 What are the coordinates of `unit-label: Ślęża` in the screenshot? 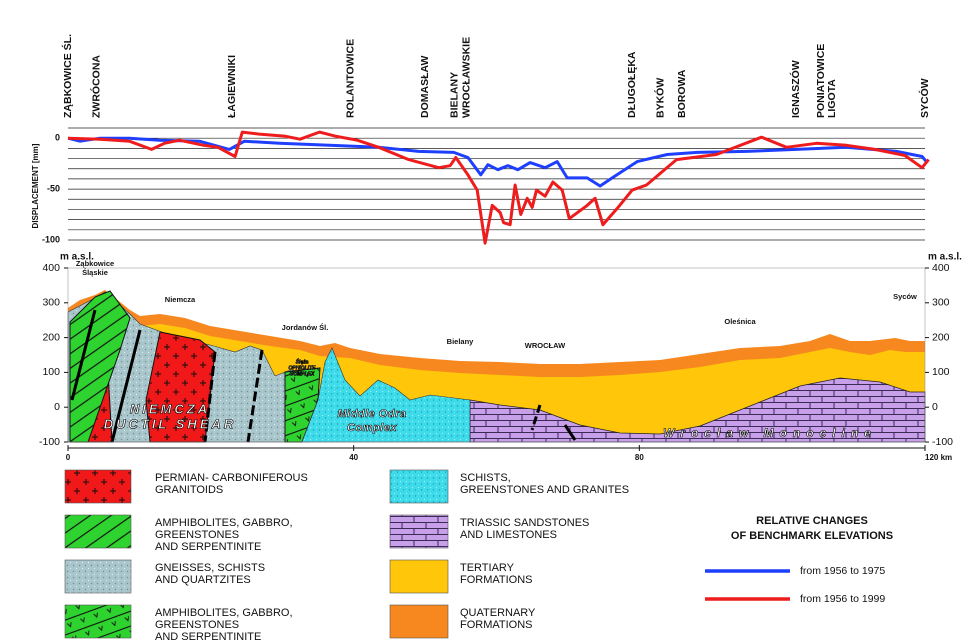 It's located at (302, 361).